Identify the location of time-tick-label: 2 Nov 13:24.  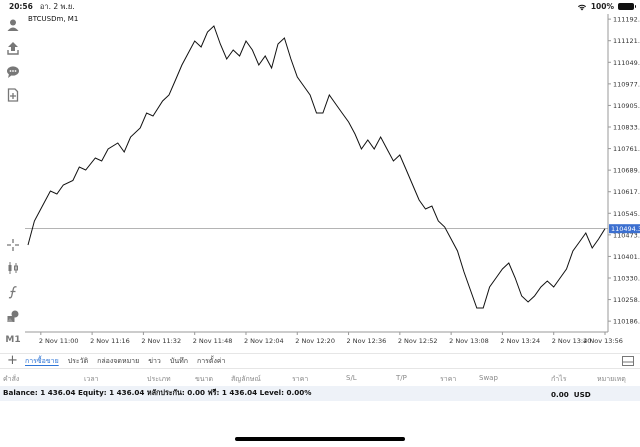
(520, 341).